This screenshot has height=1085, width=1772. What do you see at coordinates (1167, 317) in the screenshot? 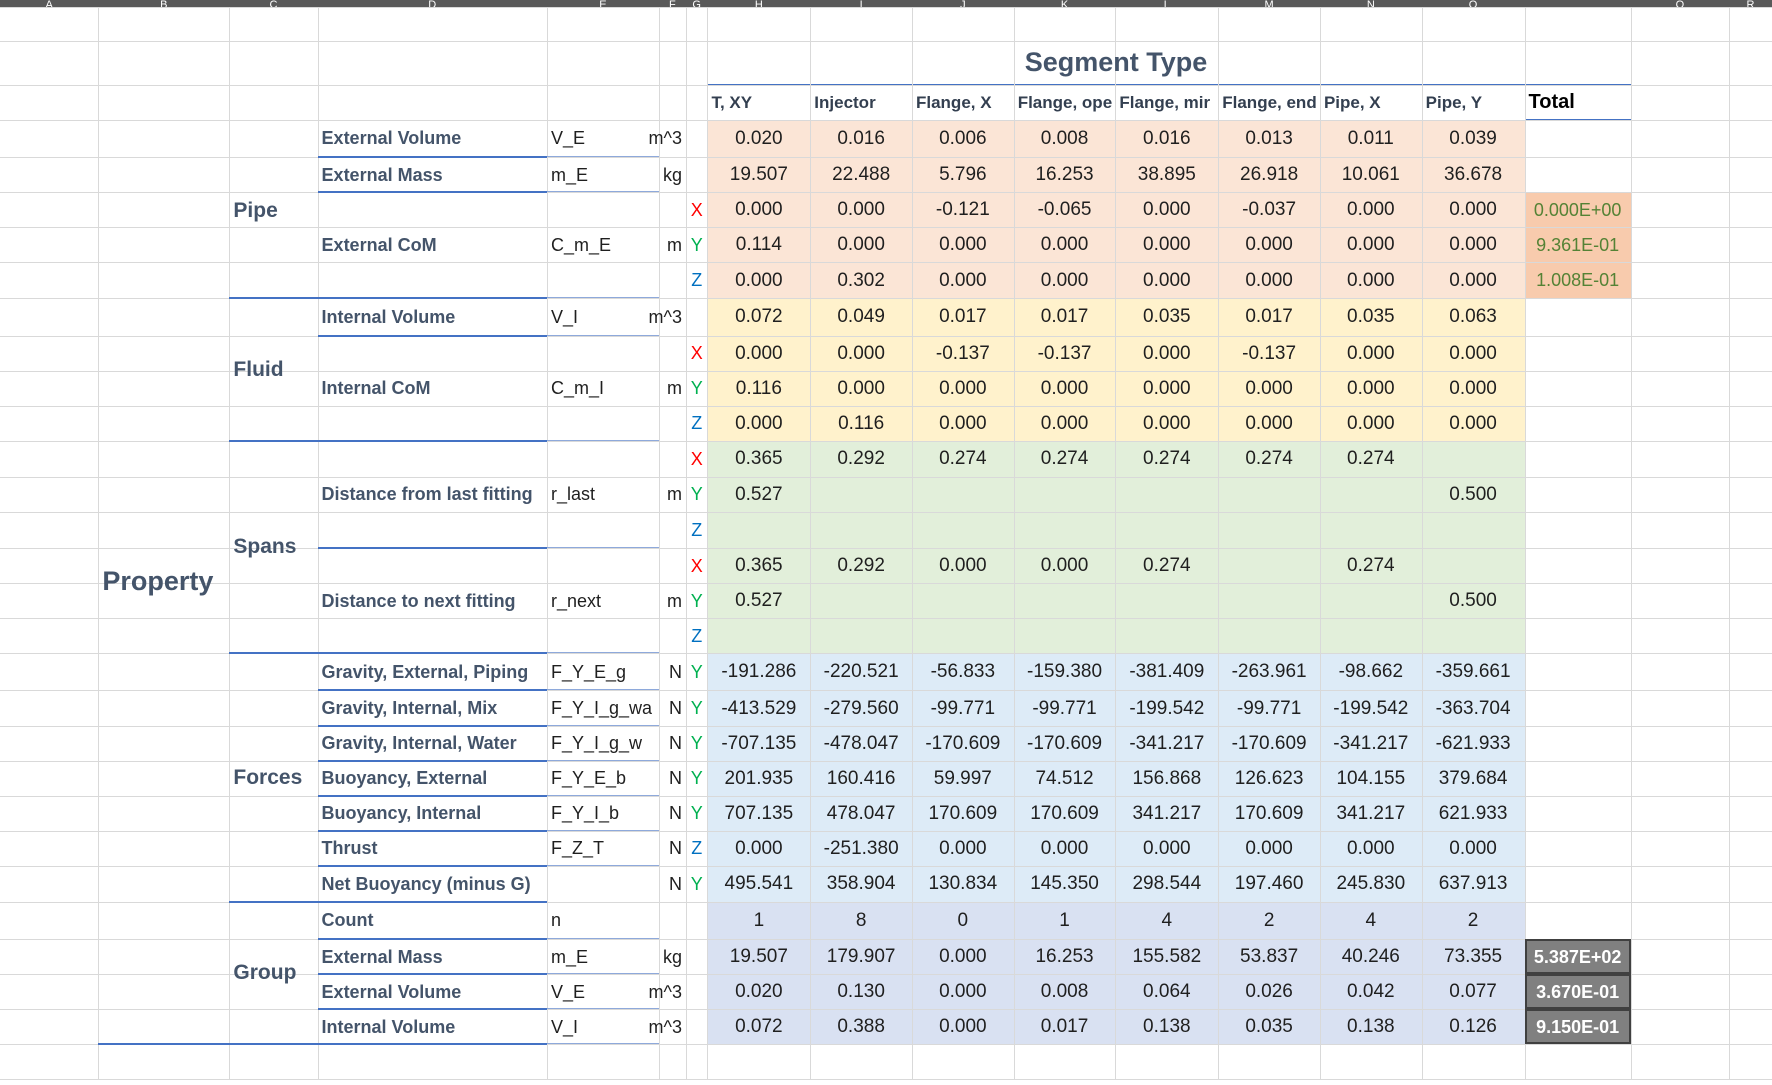
I see `data-cell: 0.035` at bounding box center [1167, 317].